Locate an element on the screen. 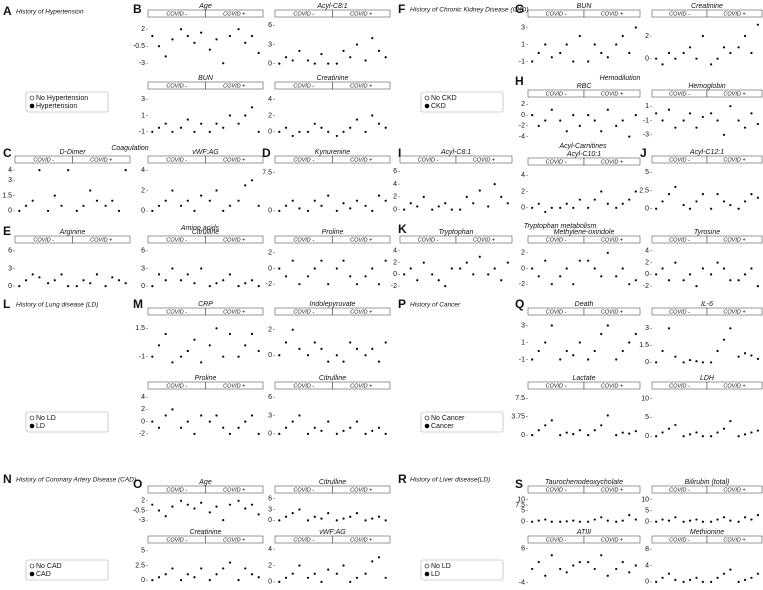 This screenshot has width=763, height=590. subplot-title: Tyrosine is located at coordinates (707, 232).